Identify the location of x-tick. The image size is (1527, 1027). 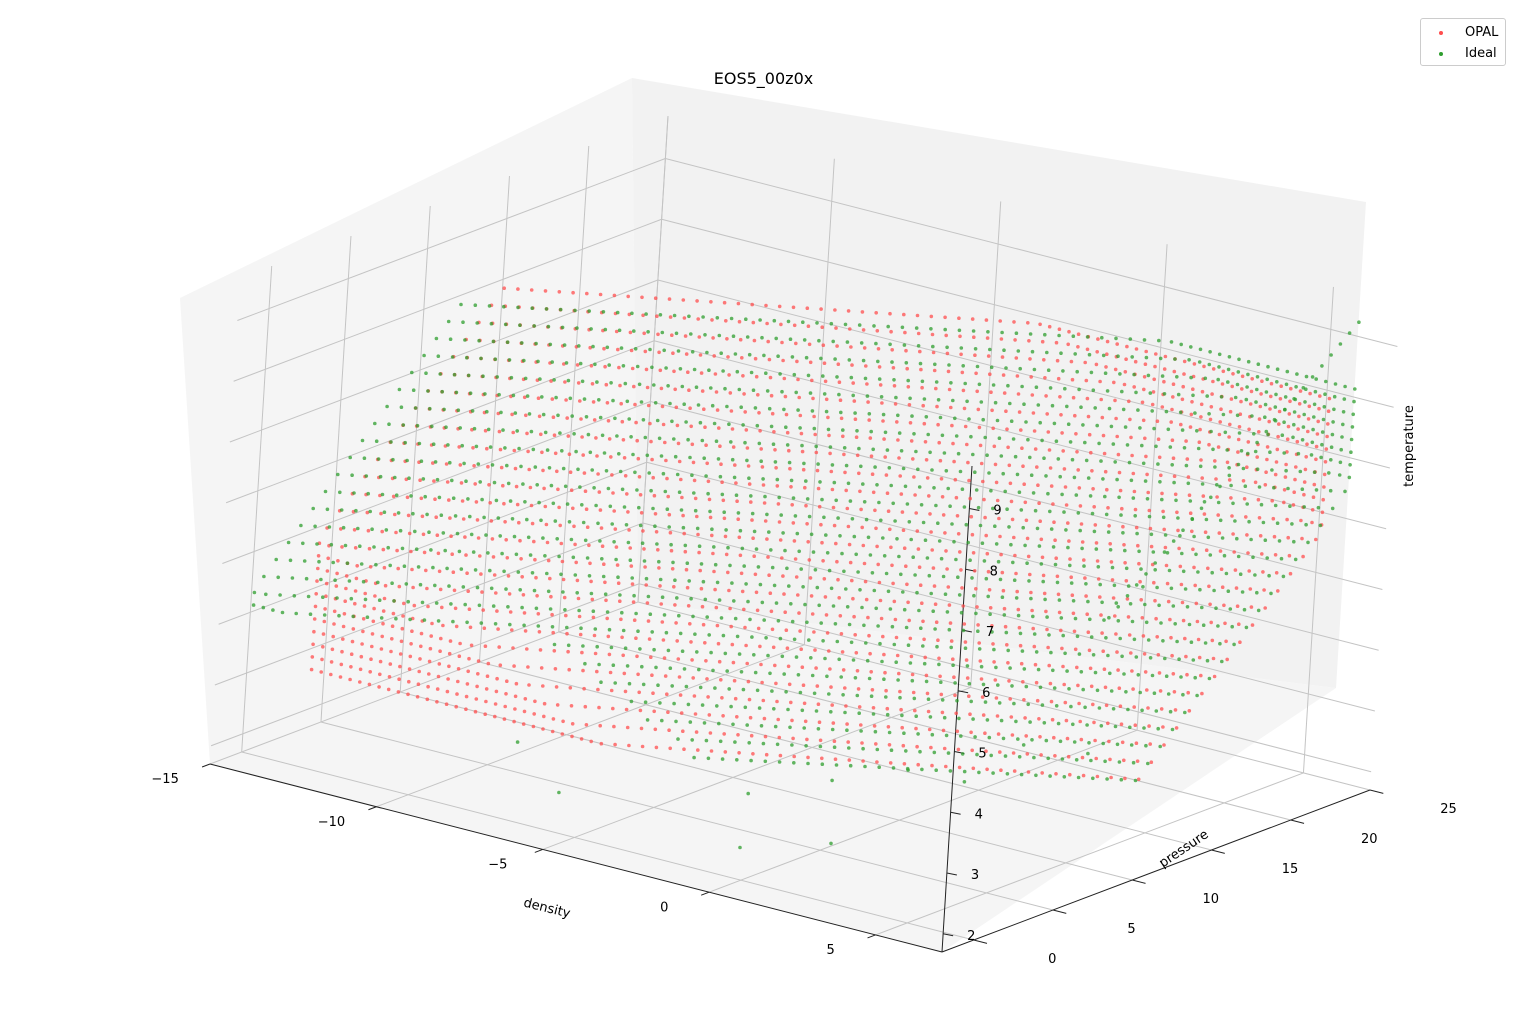
(206, 765).